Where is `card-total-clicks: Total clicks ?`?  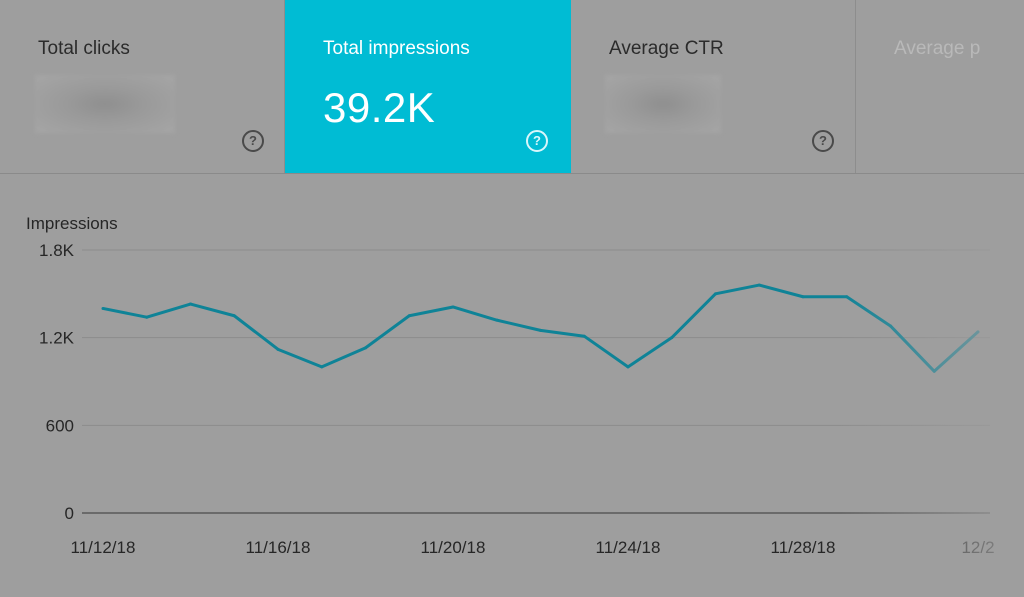 card-total-clicks: Total clicks ? is located at coordinates (142, 86).